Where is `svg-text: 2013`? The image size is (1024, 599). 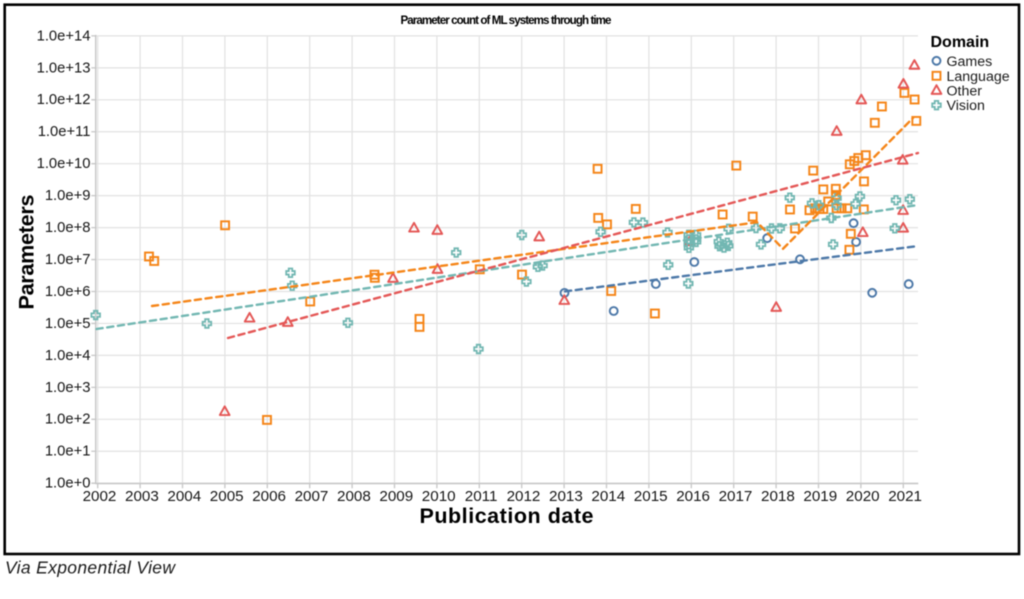
svg-text: 2013 is located at coordinates (566, 496).